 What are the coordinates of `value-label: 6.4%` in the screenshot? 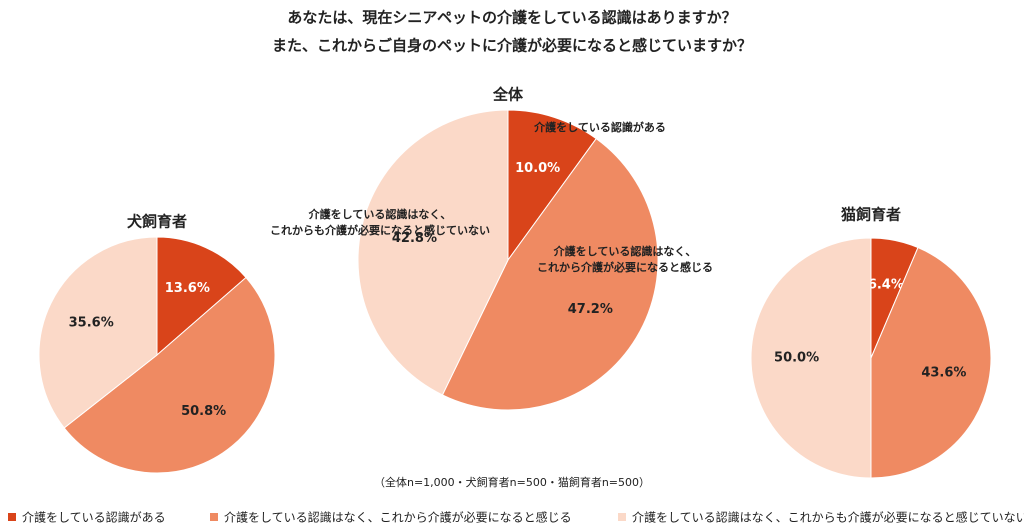 It's located at (886, 285).